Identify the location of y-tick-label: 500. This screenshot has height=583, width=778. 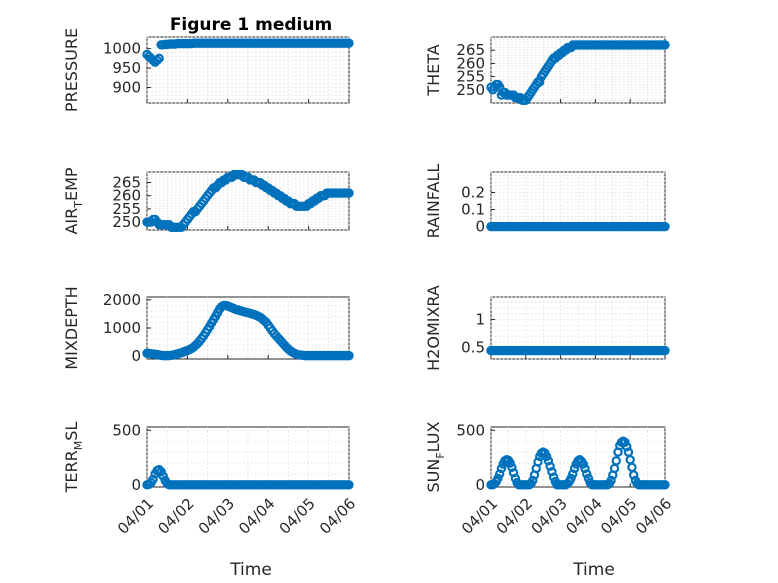
(126, 430).